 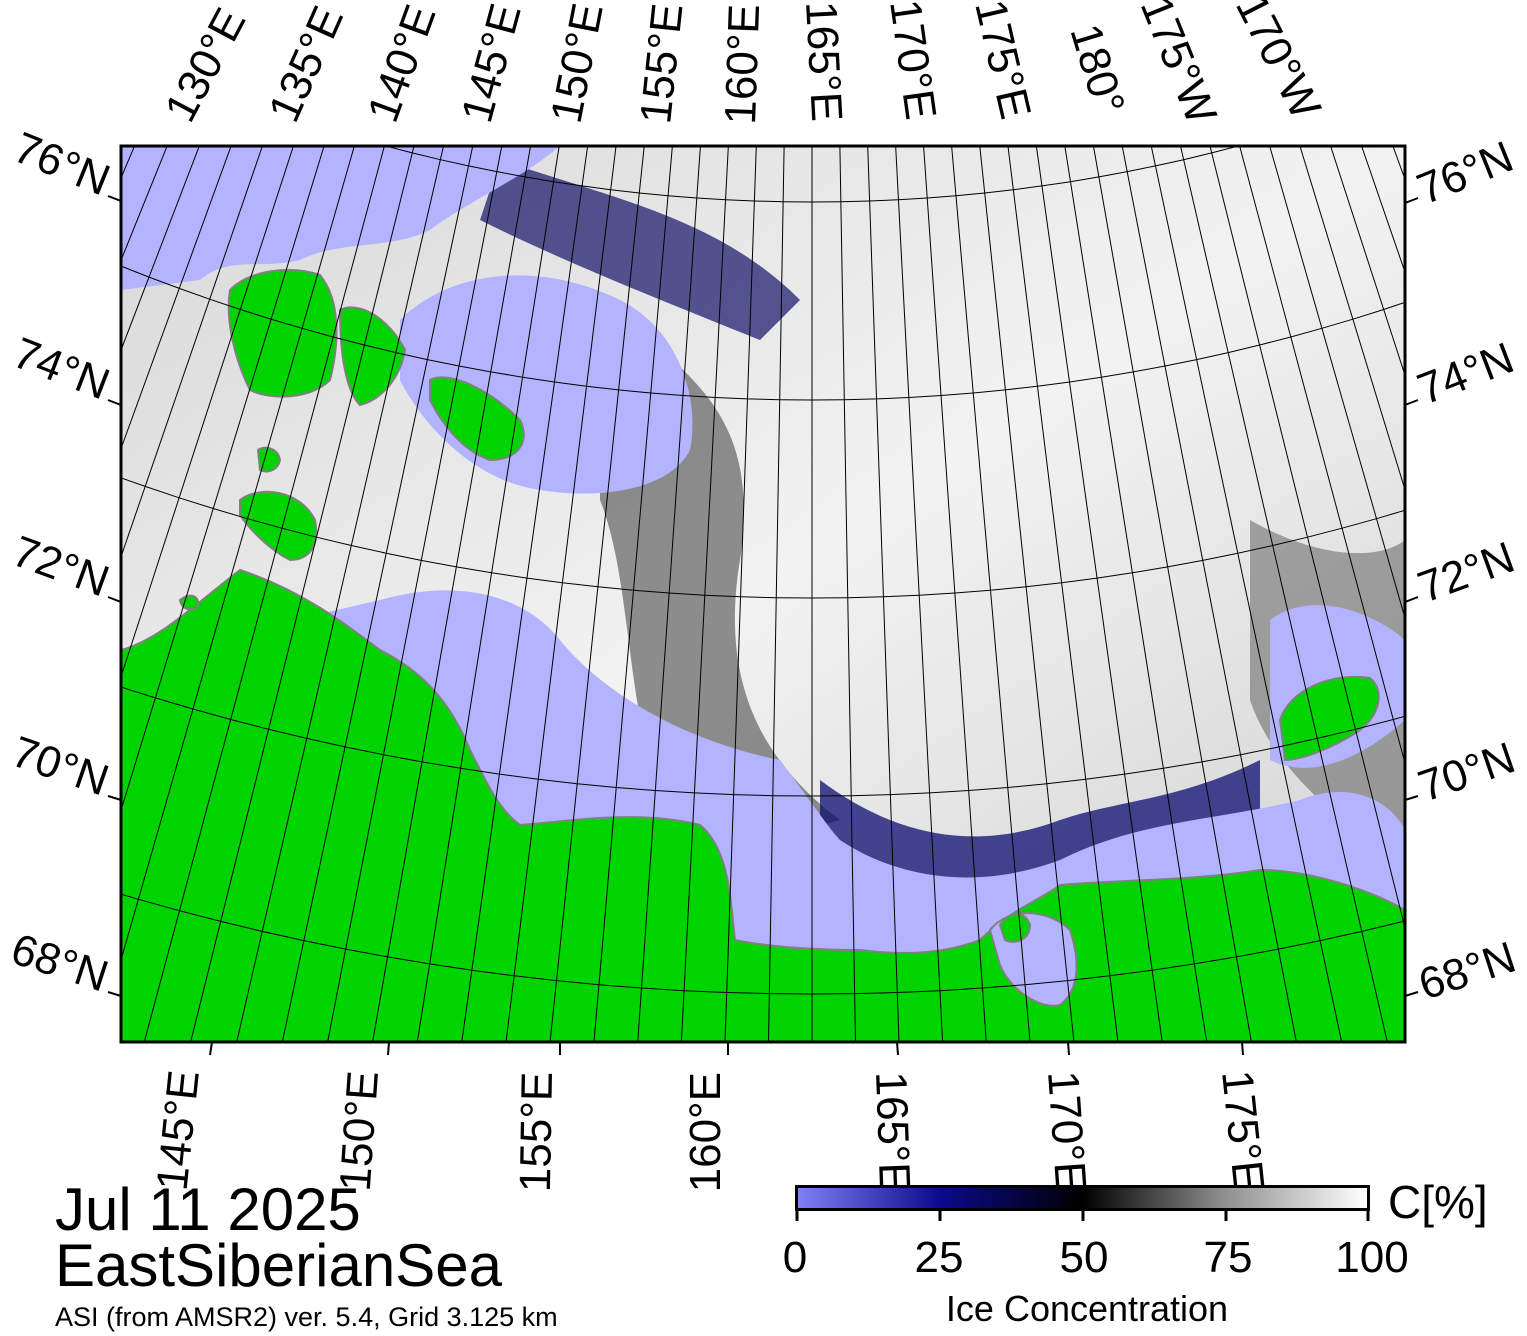 What do you see at coordinates (60, 766) in the screenshot?
I see `lat-label-left: 70°N` at bounding box center [60, 766].